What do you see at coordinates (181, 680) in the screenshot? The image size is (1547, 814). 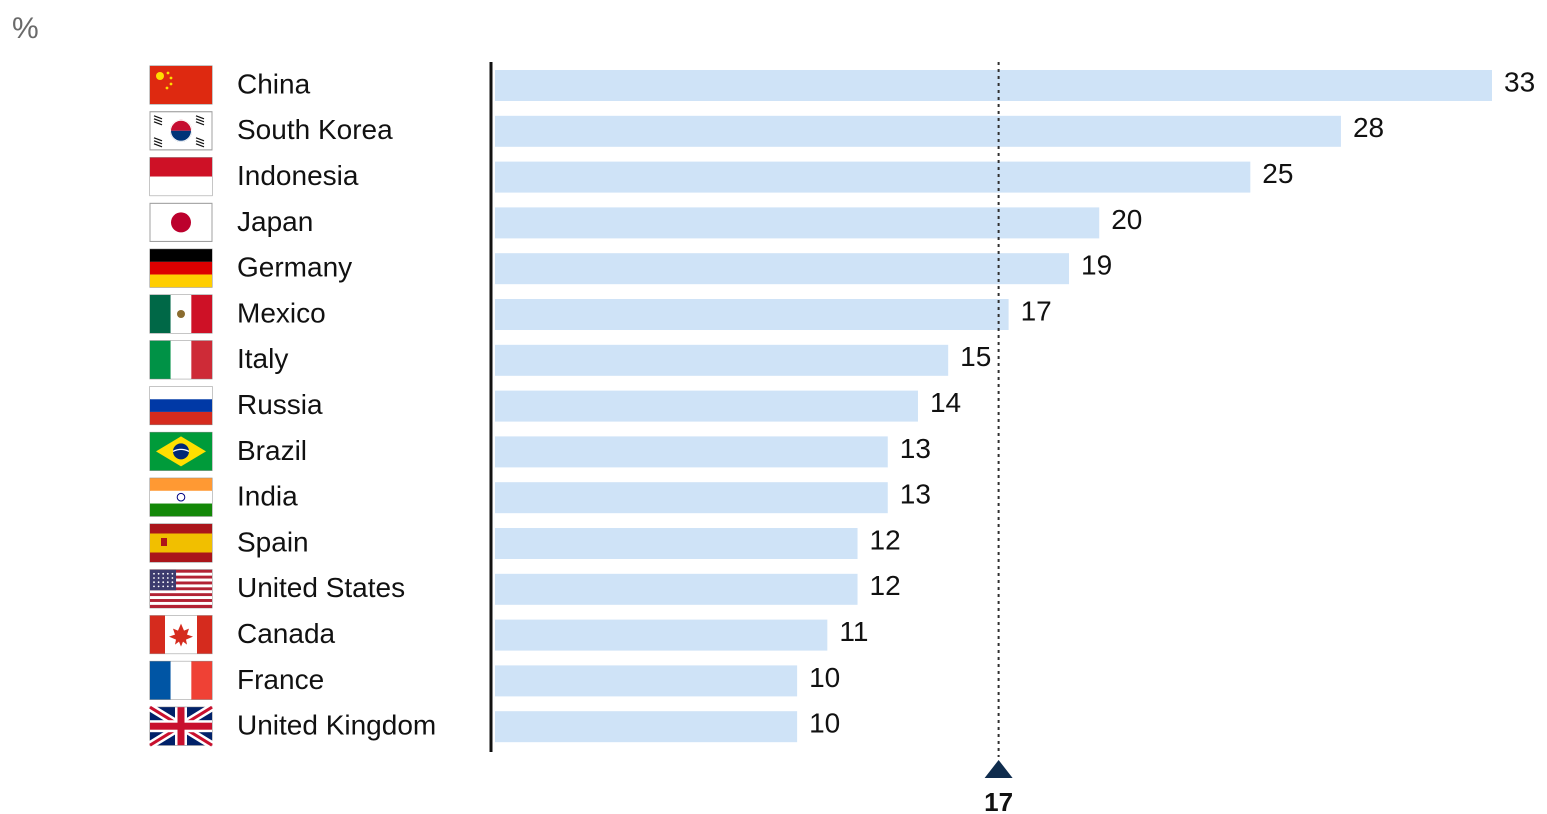 I see `france-flag-icon` at bounding box center [181, 680].